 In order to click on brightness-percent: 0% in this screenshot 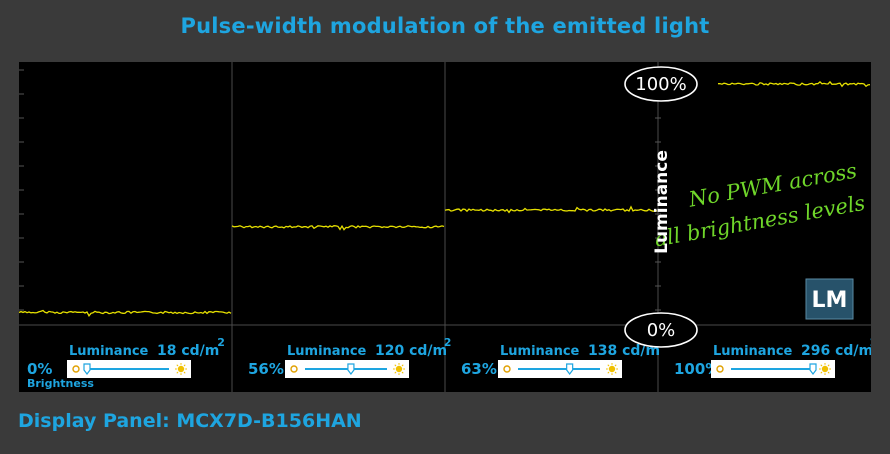, I will do `click(39, 369)`.